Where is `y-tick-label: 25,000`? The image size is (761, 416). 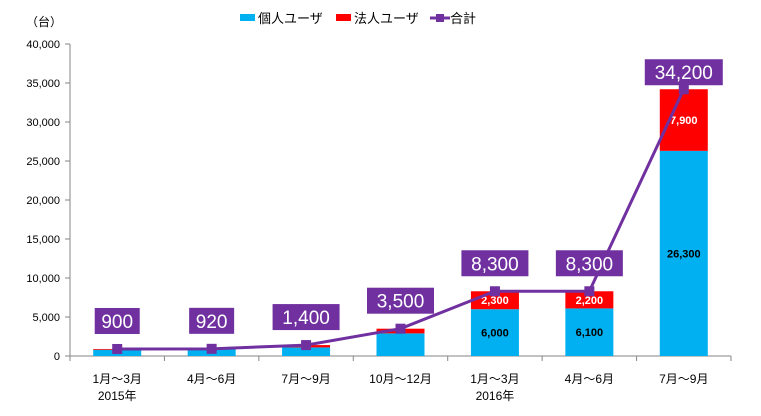
y-tick-label: 25,000 is located at coordinates (43, 162).